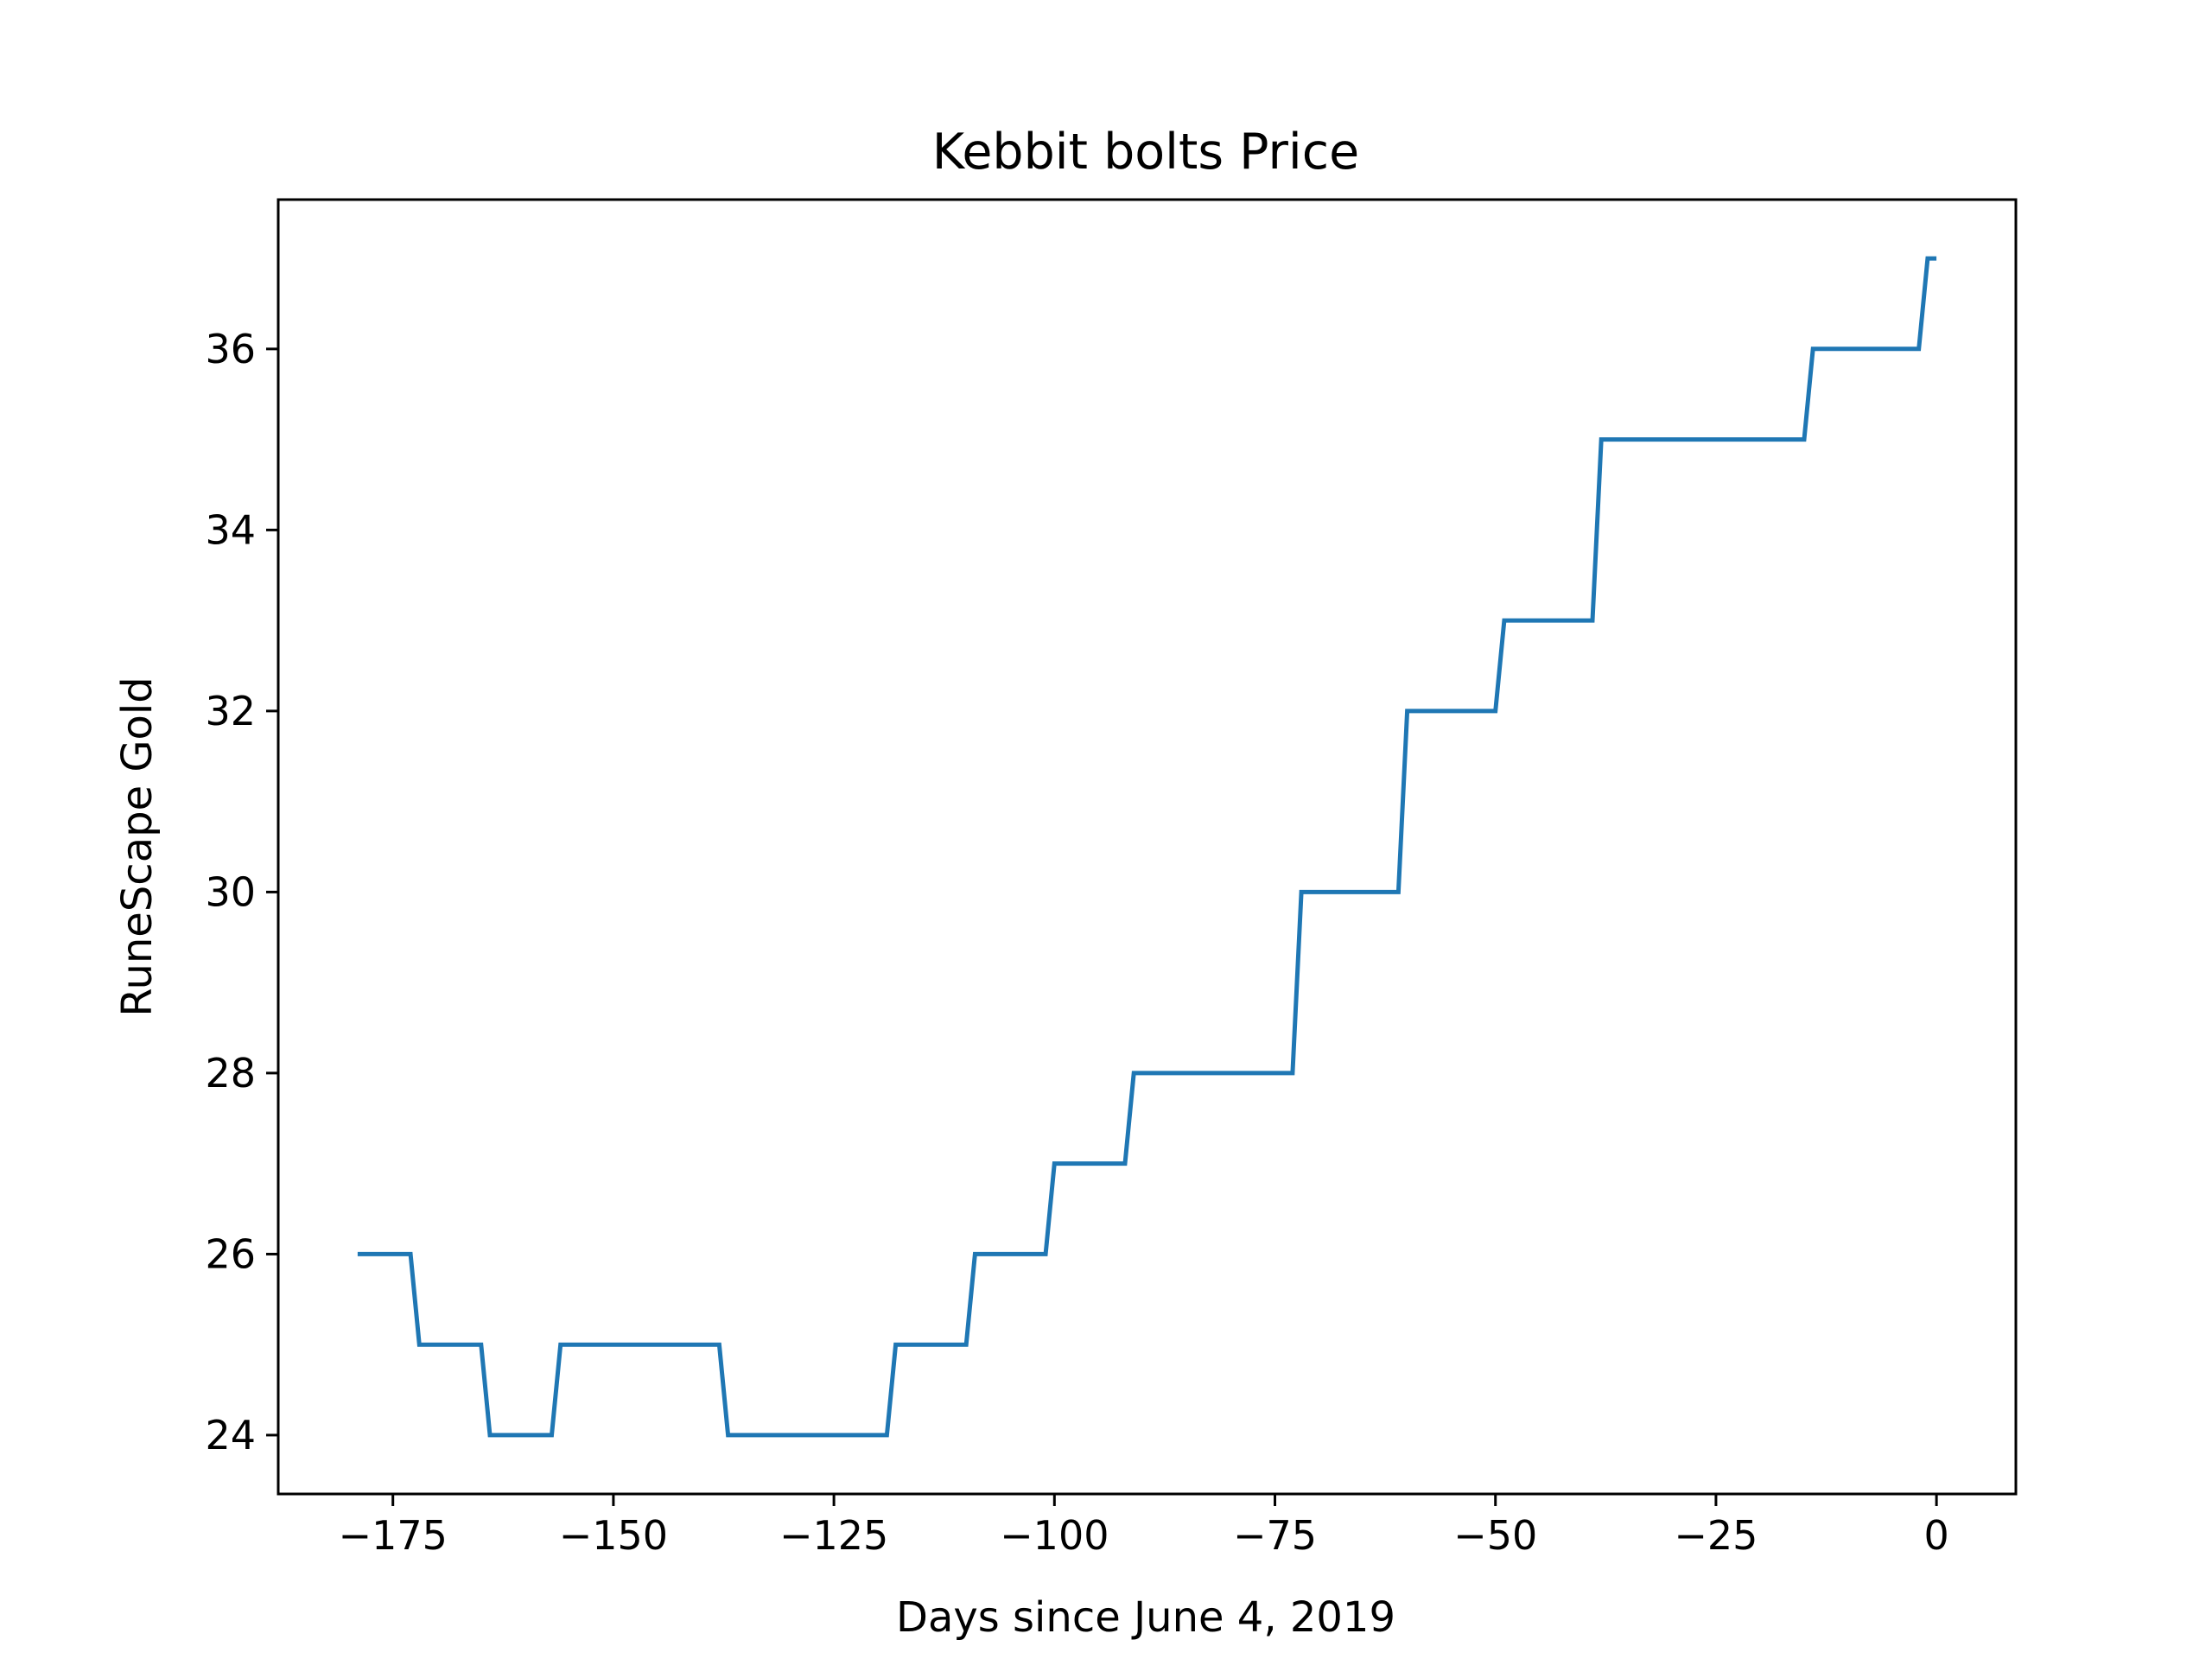 This screenshot has height=1659, width=2212. Describe the element at coordinates (231, 349) in the screenshot. I see `y-tick-label: 36` at that location.